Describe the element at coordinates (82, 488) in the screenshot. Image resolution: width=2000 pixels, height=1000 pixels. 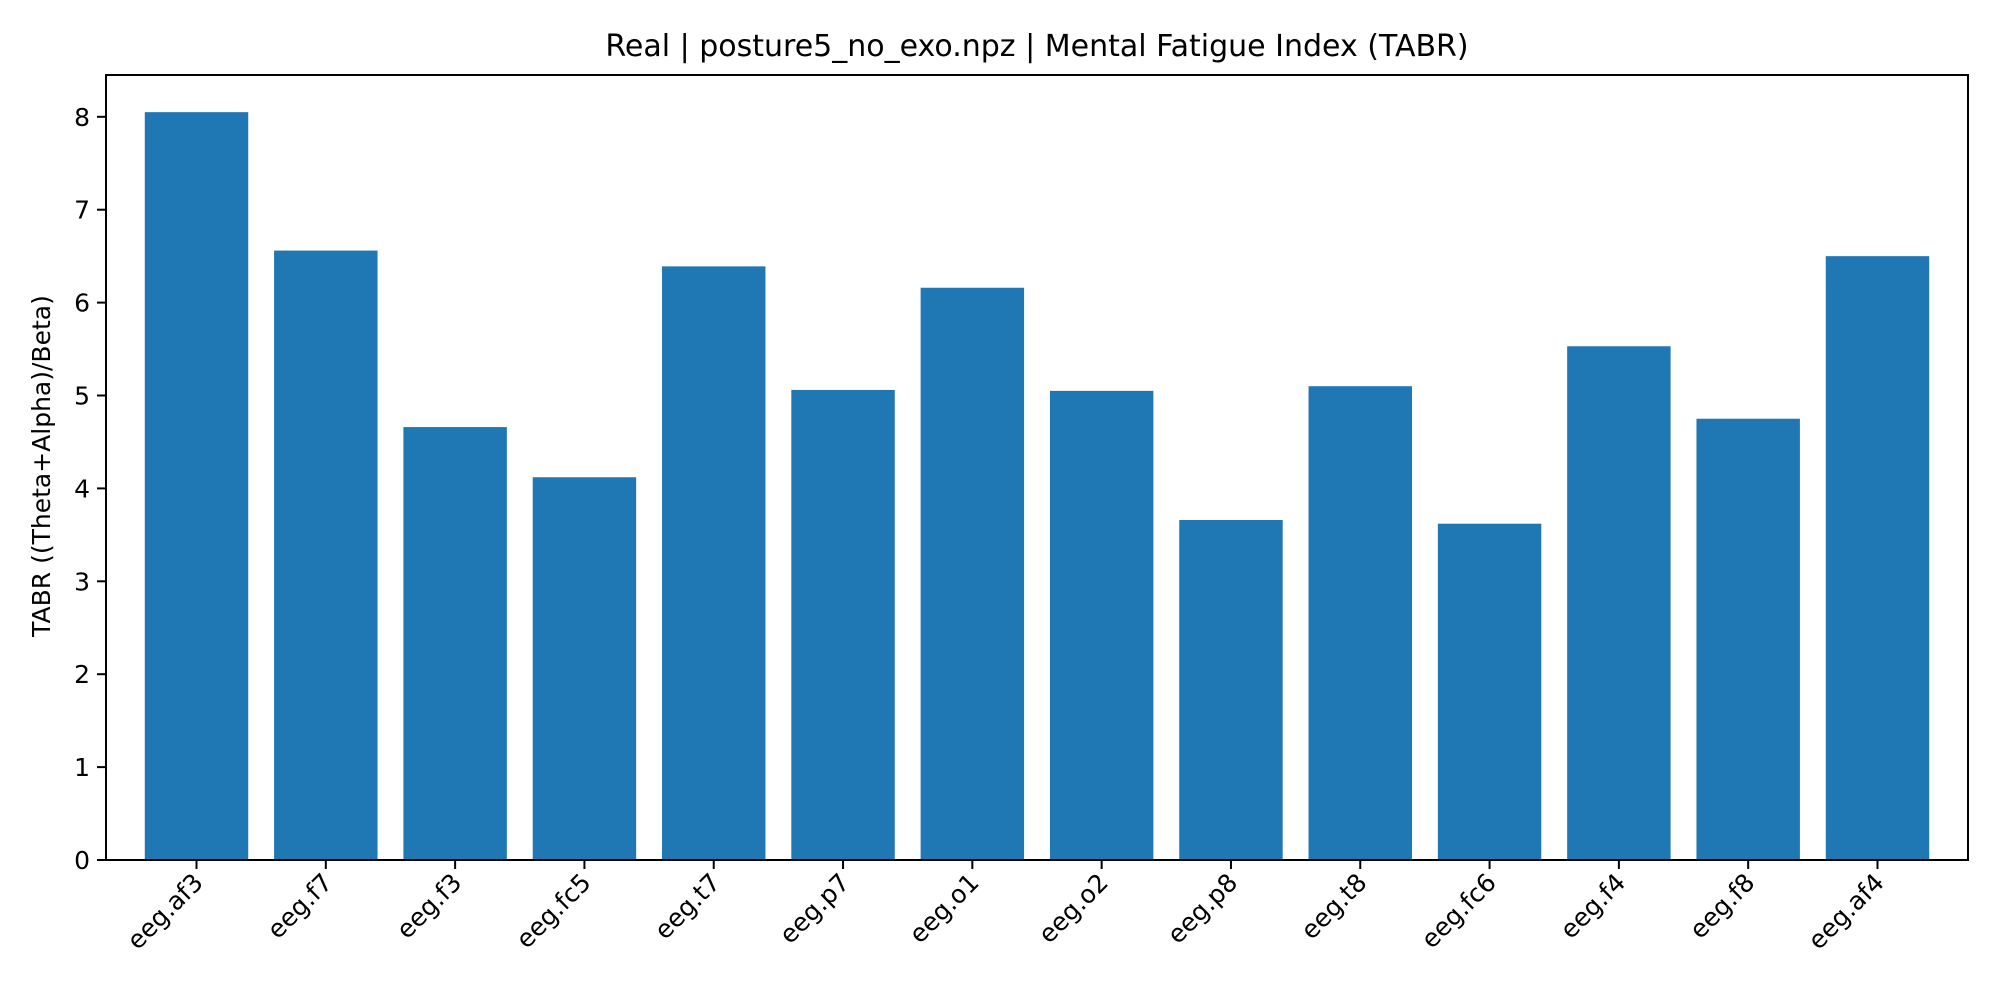
I see `y-tick-label: 4` at that location.